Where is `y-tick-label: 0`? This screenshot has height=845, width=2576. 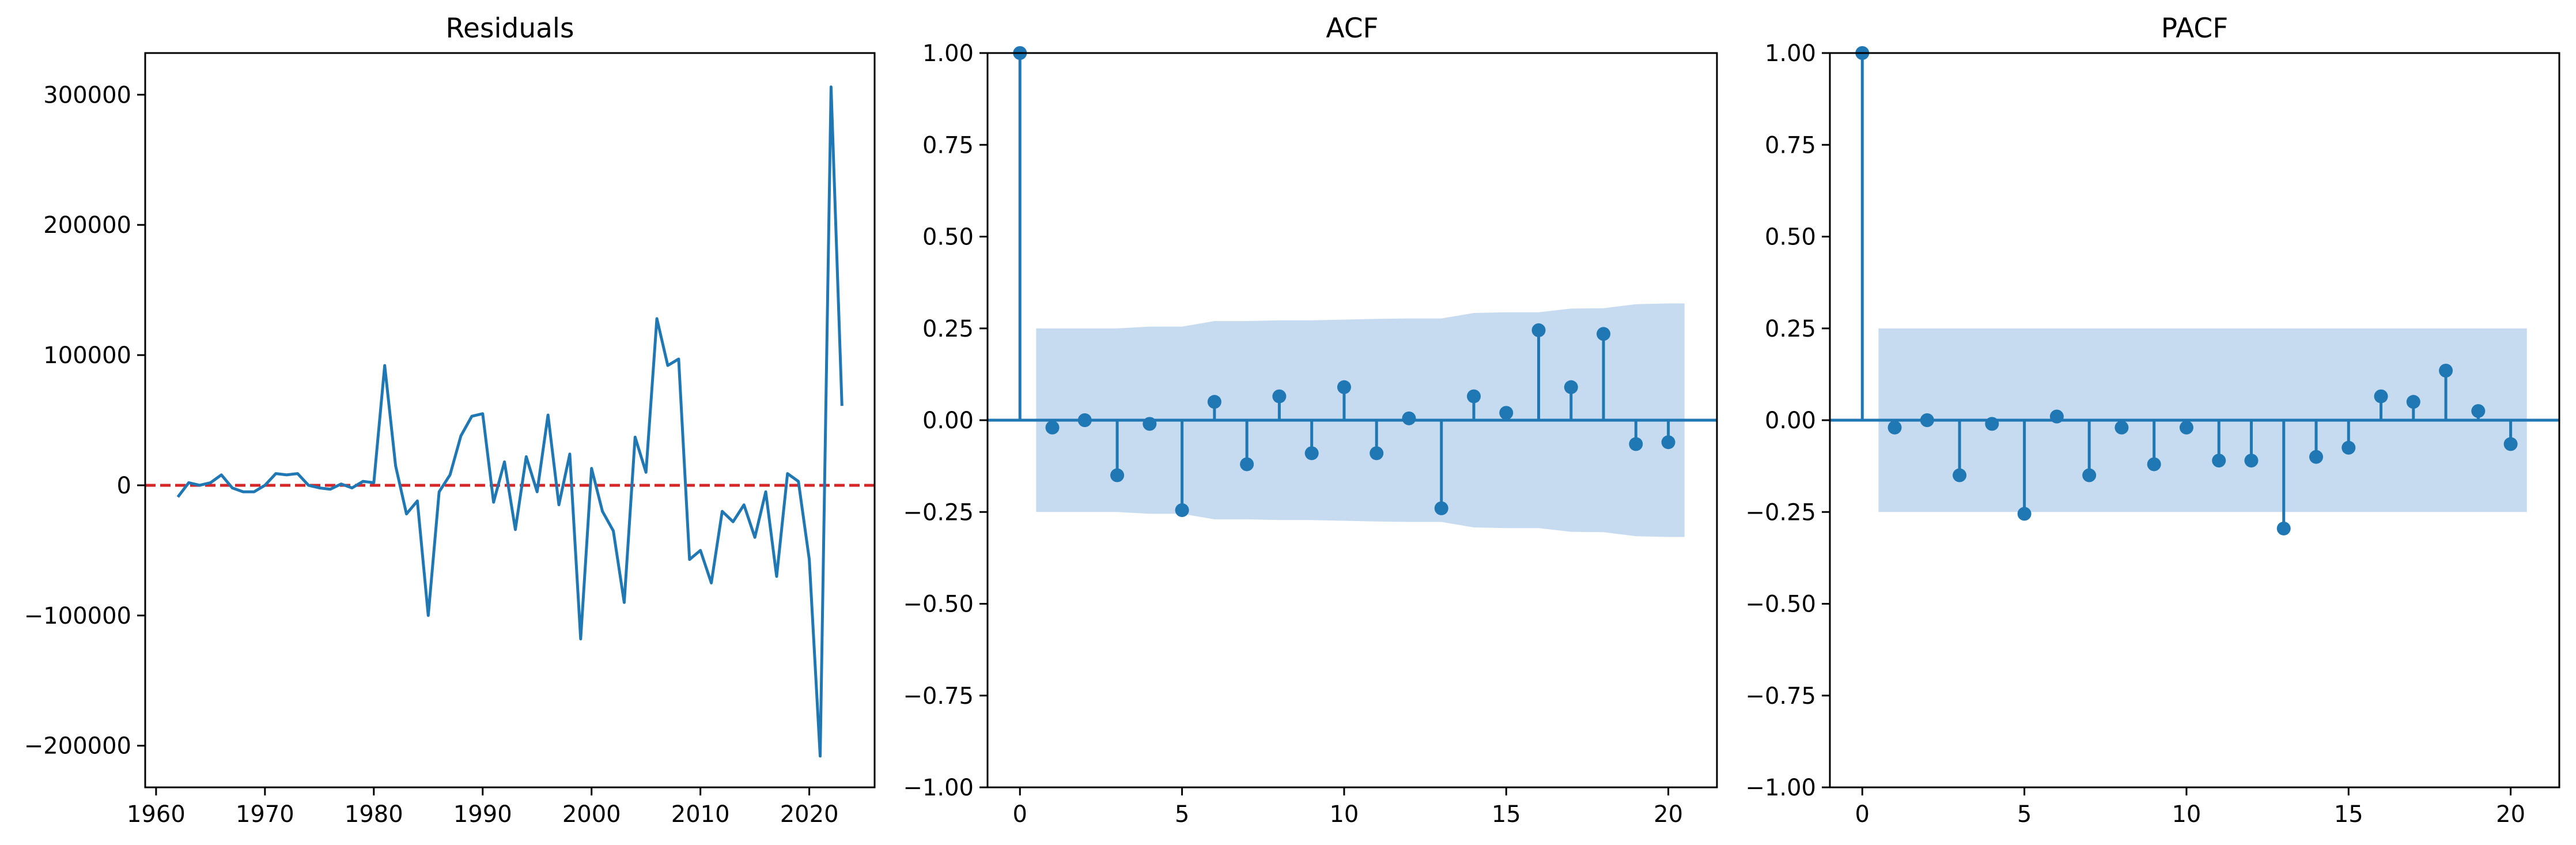
y-tick-label: 0 is located at coordinates (124, 486).